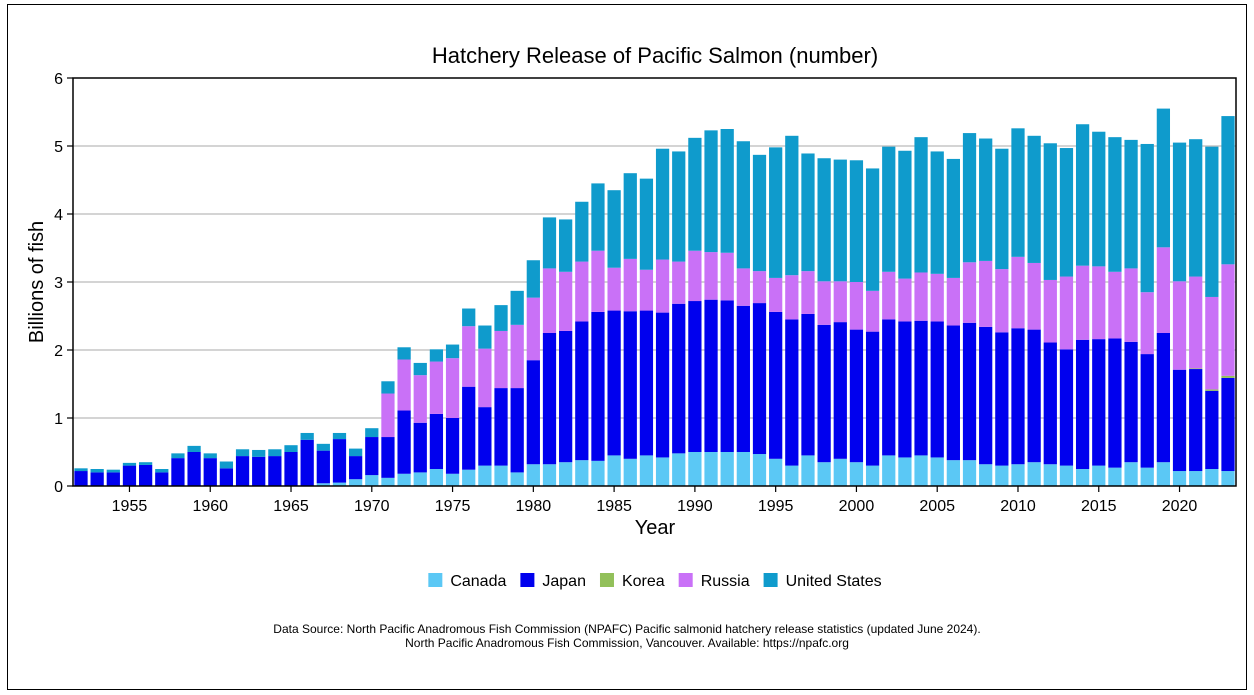  What do you see at coordinates (291, 506) in the screenshot?
I see `x-tick-label: 1965` at bounding box center [291, 506].